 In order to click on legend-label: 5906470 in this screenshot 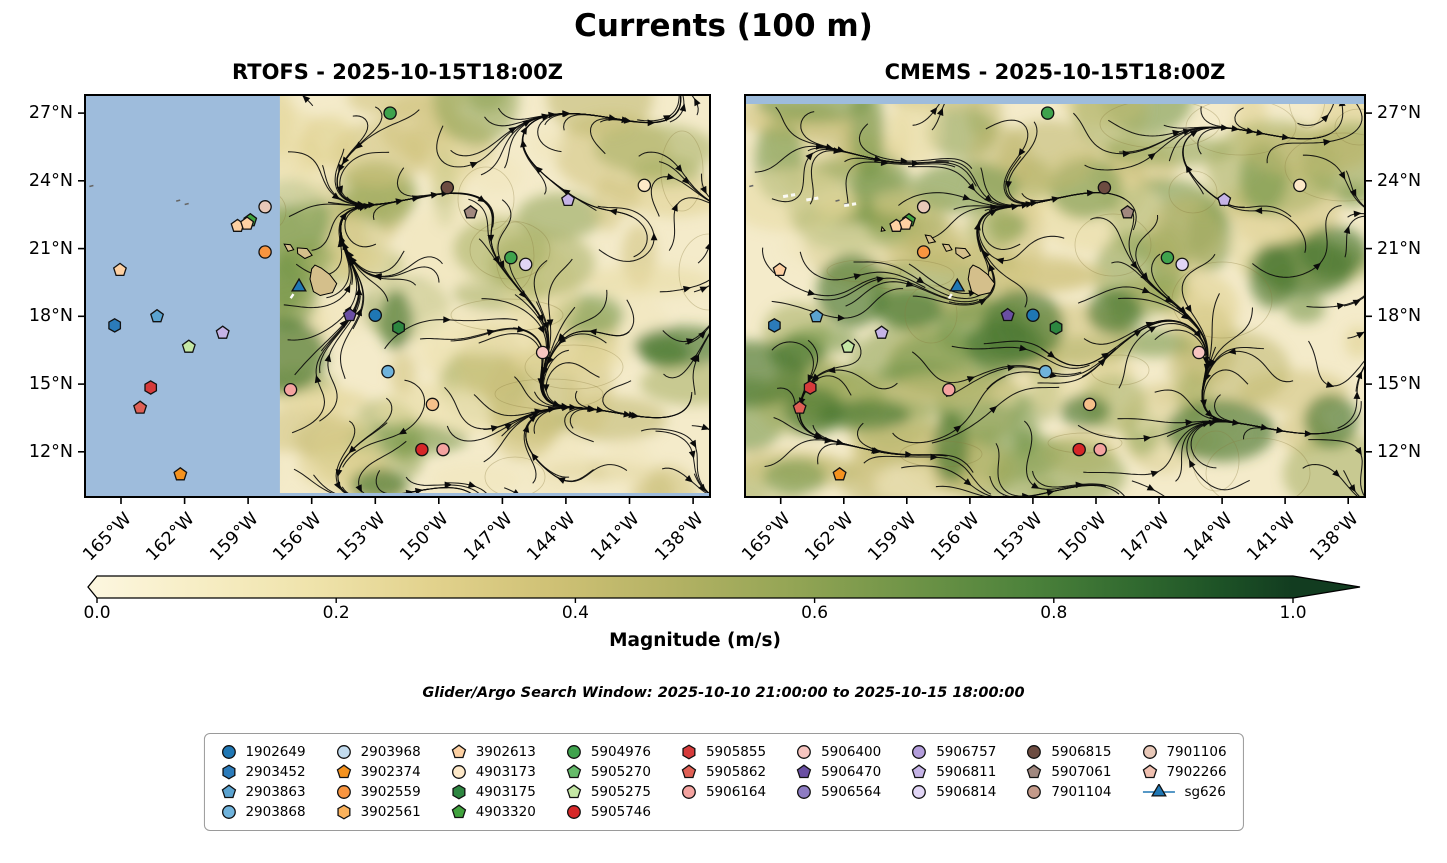, I will do `click(851, 772)`.